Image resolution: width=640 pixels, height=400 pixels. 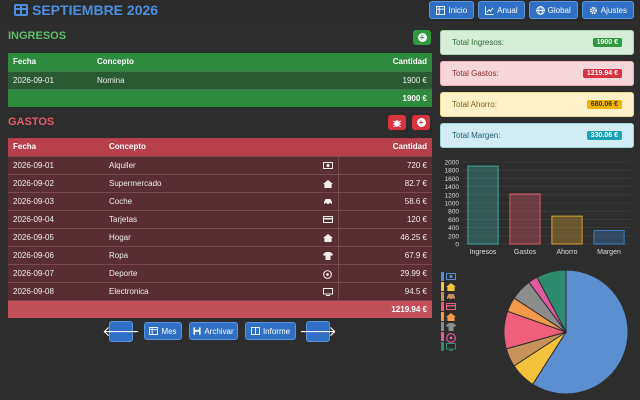 I want to click on y-tick-label: 1200, so click(x=452, y=195).